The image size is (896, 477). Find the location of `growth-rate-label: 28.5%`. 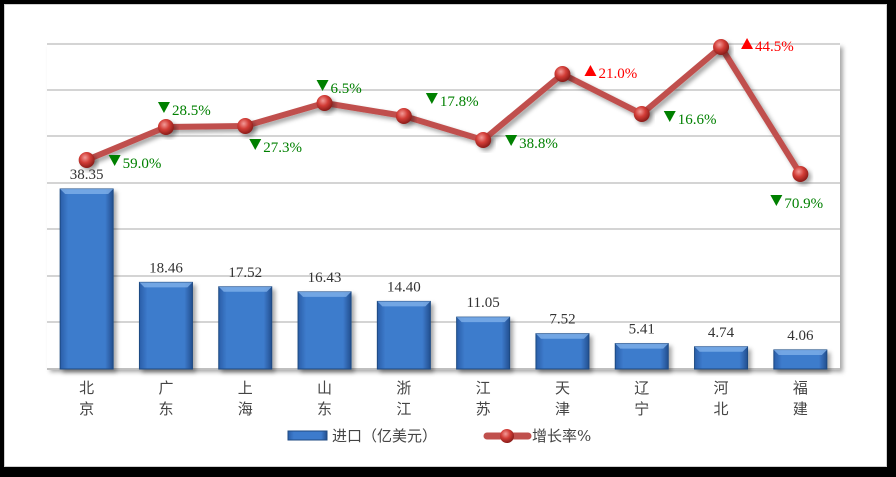

growth-rate-label: 28.5% is located at coordinates (191, 111).